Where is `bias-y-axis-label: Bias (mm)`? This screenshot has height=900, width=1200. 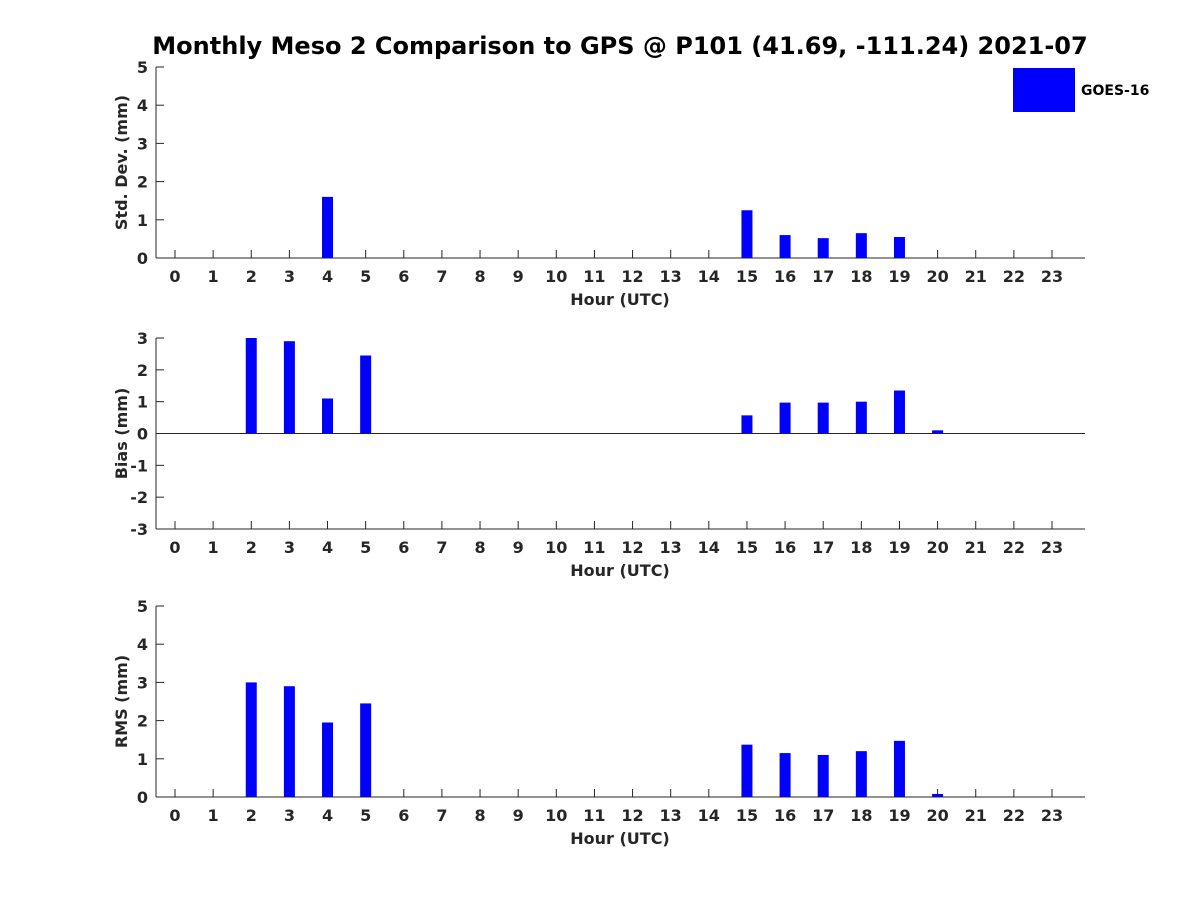 bias-y-axis-label: Bias (mm) is located at coordinates (121, 434).